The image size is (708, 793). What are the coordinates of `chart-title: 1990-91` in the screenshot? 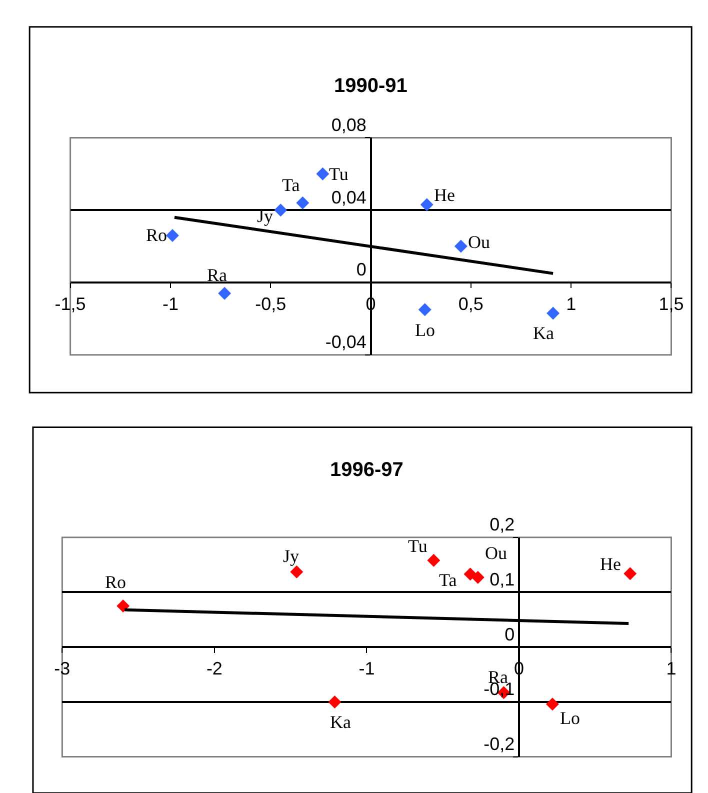 It's located at (371, 86).